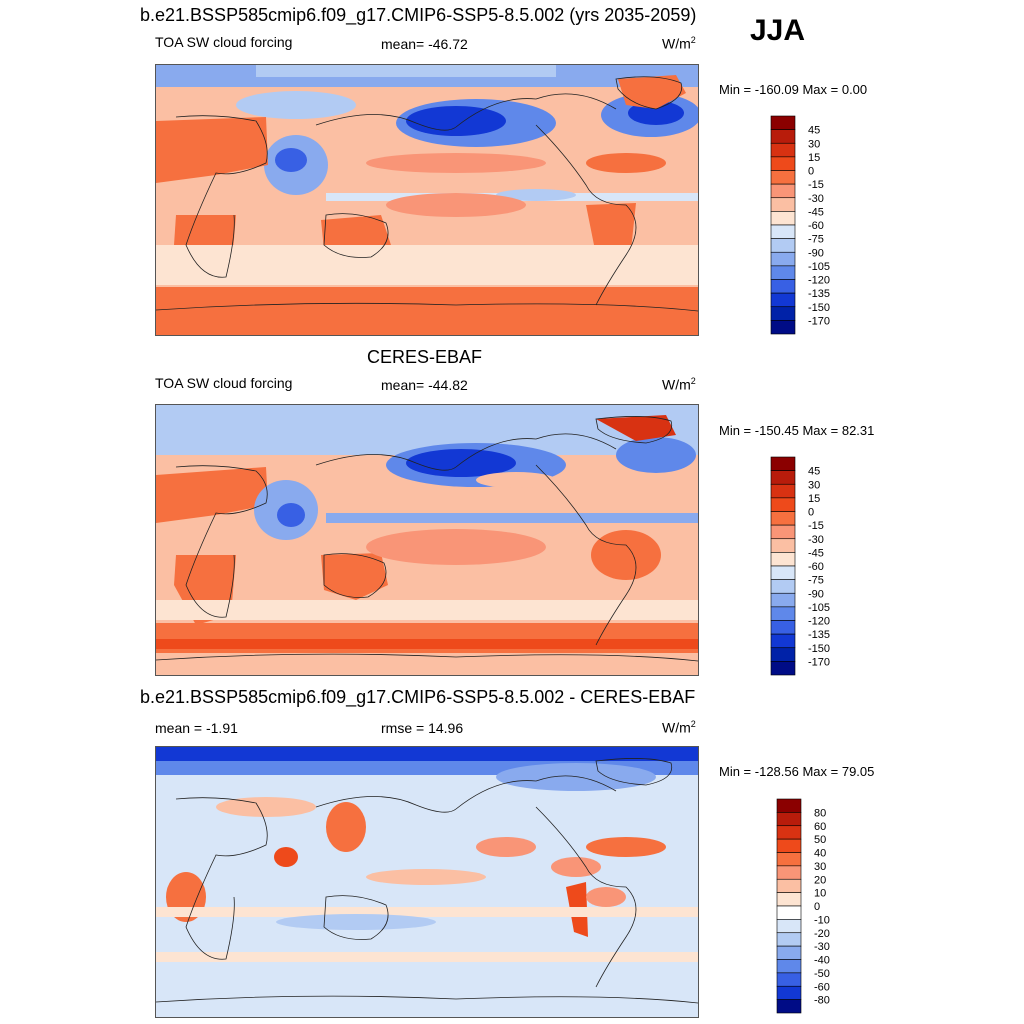 The height and width of the screenshot is (1024, 1024). Describe the element at coordinates (422, 728) in the screenshot. I see `panel3-center-label: rmse = 14.96` at that location.